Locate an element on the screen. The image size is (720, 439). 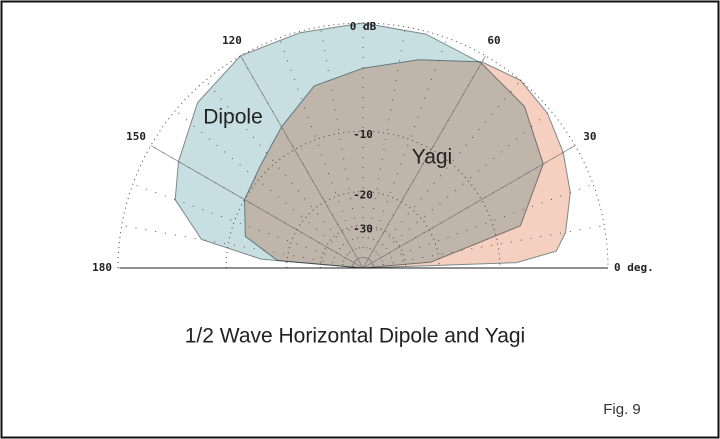
theta-tick-label: 180 is located at coordinates (102, 267).